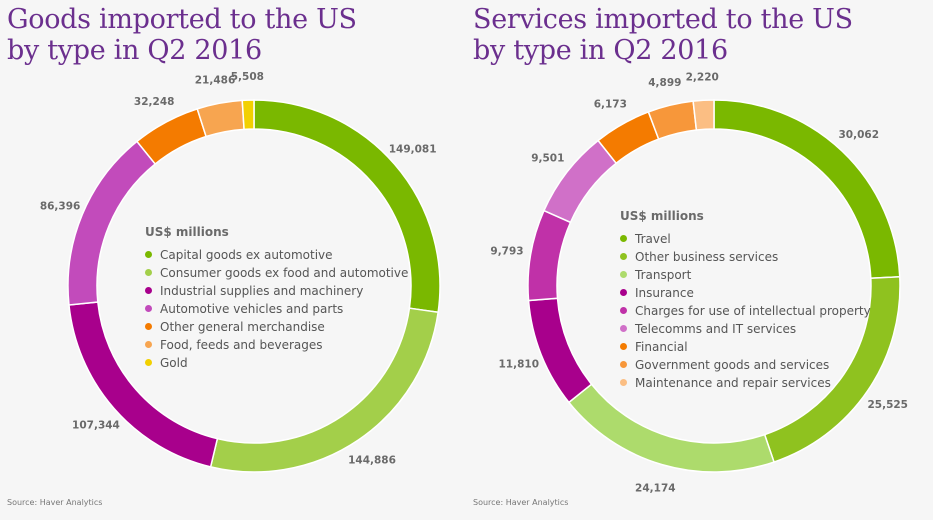  What do you see at coordinates (653, 239) in the screenshot?
I see `services-legend-label: Travel` at bounding box center [653, 239].